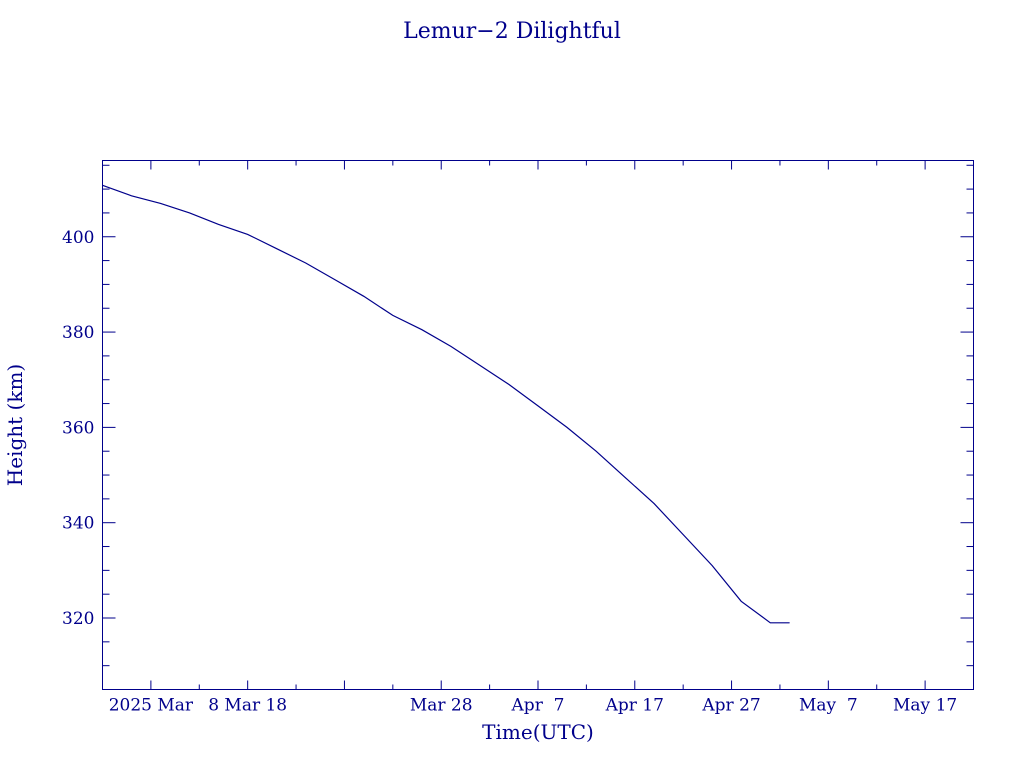  I want to click on x-tick-label: 8 Mar 18, so click(247, 706).